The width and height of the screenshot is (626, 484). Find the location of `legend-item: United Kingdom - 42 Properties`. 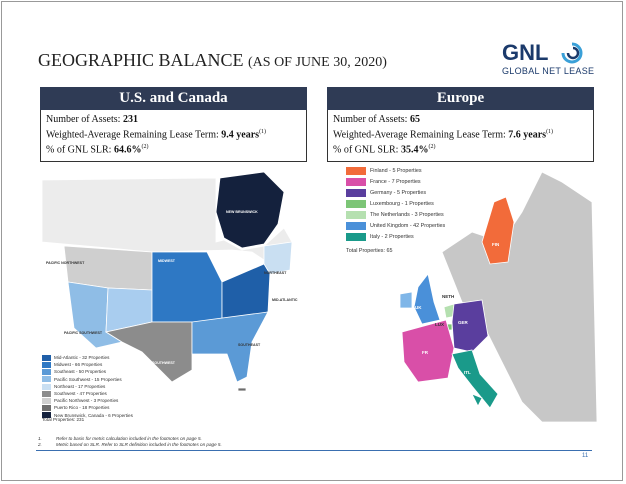

legend-item: United Kingdom - 42 Properties is located at coordinates (395, 226).